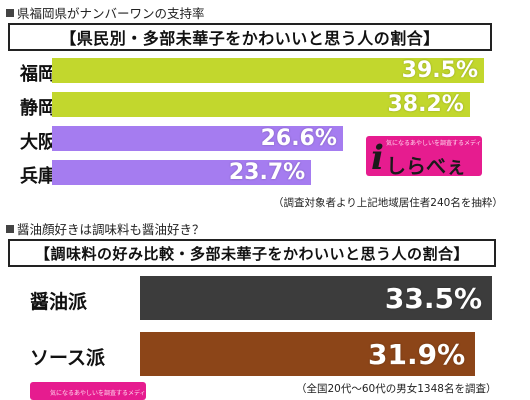 This screenshot has width=530, height=400. Describe the element at coordinates (250, 37) in the screenshot. I see `chart1-title: 【県民別・多部未華子をかわいいと思う人の割合】` at that location.